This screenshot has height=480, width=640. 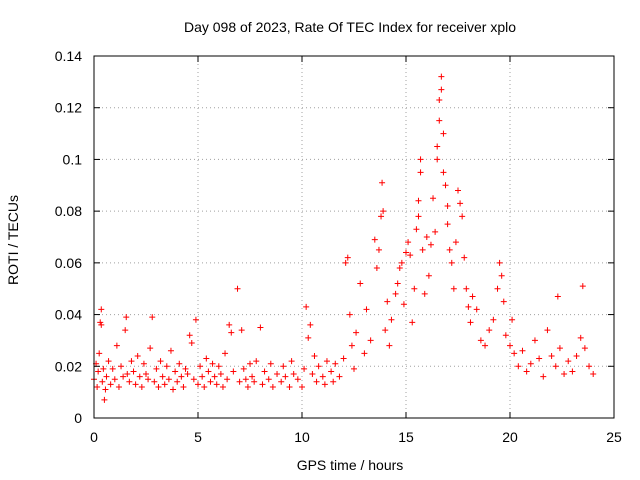 What do you see at coordinates (68, 56) in the screenshot?
I see `y-tick-label: 0.14` at bounding box center [68, 56].